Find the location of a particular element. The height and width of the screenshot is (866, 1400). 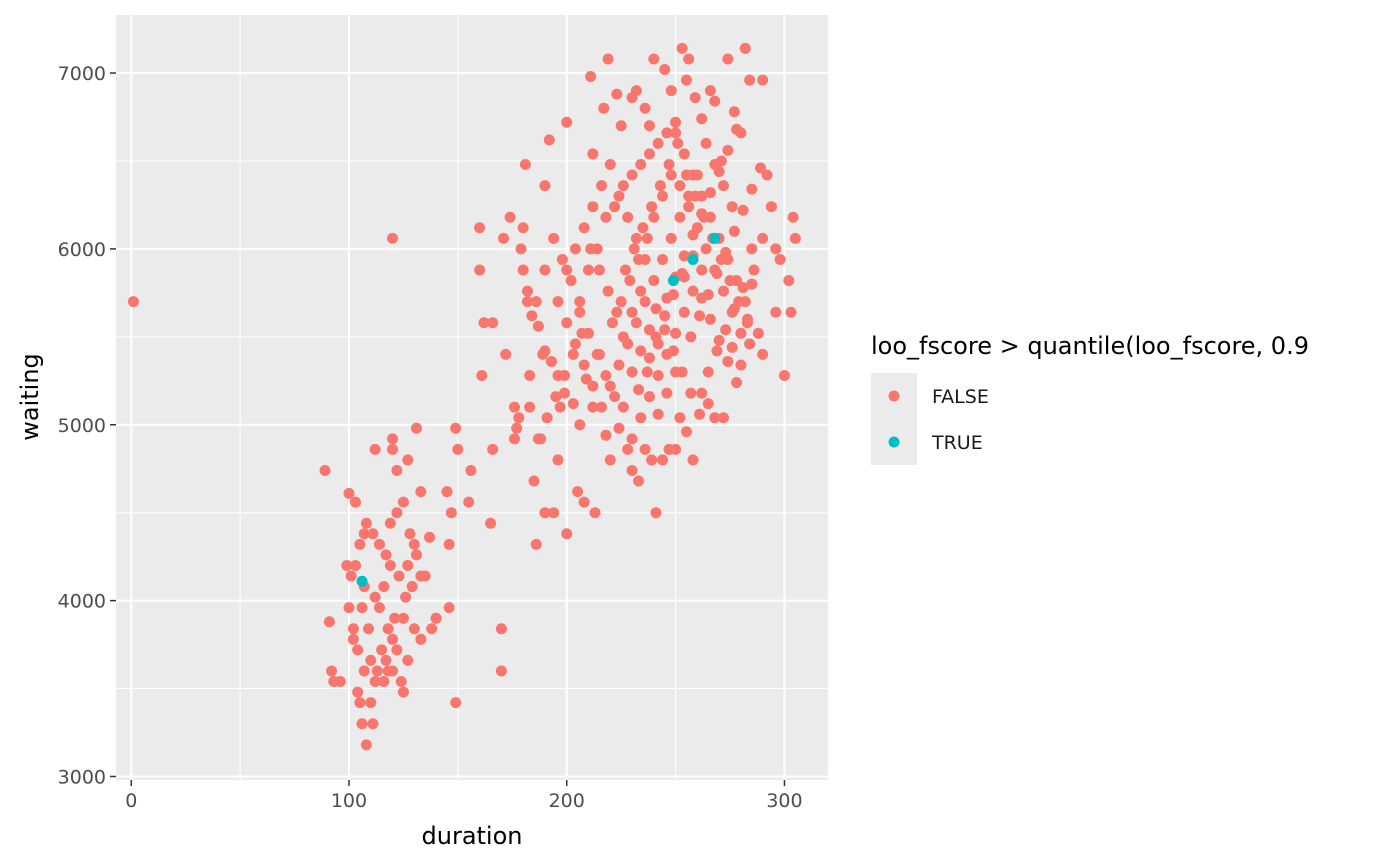

legend-label-false: FALSE is located at coordinates (960, 397).